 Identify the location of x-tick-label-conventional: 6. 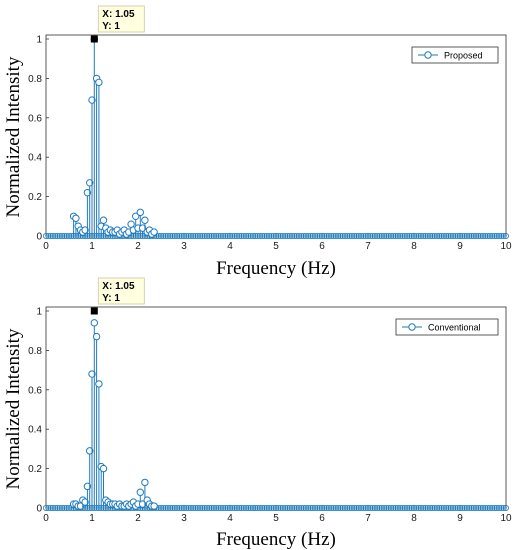
(322, 518).